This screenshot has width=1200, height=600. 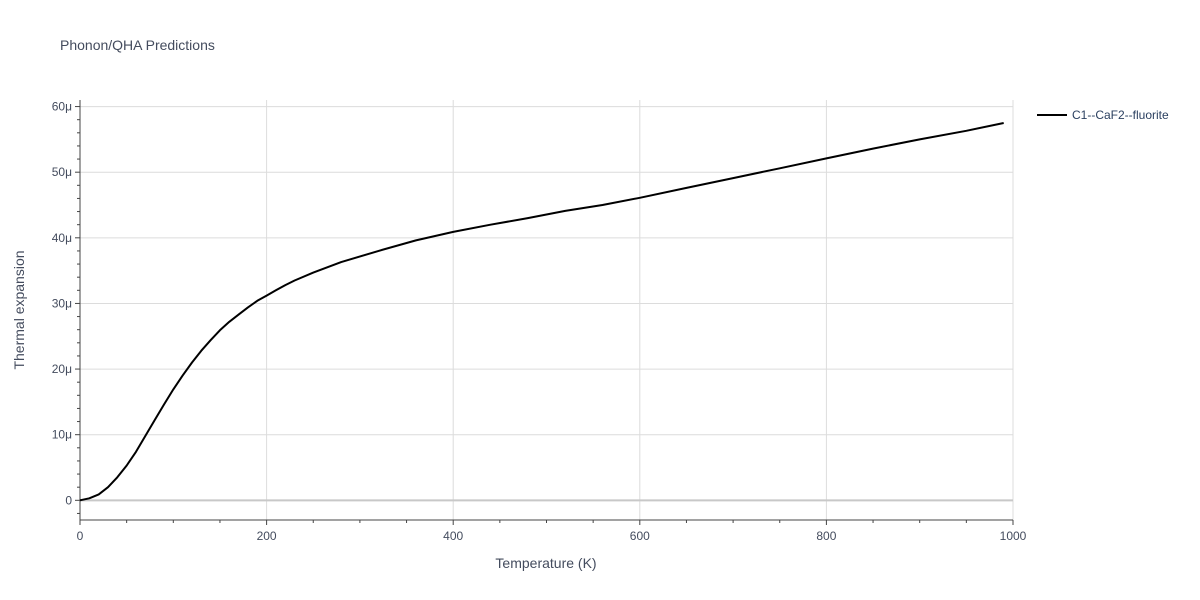 I want to click on y-tick-label: 20μ, so click(x=62, y=369).